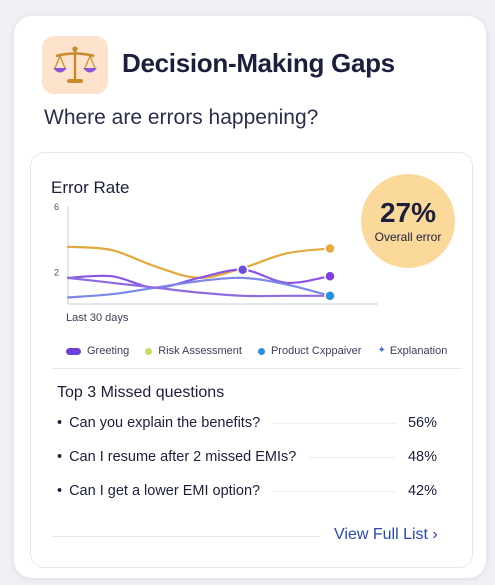 The width and height of the screenshot is (495, 585). What do you see at coordinates (183, 457) in the screenshot?
I see `question-text: Can I resume after 2 missed EMIs?` at bounding box center [183, 457].